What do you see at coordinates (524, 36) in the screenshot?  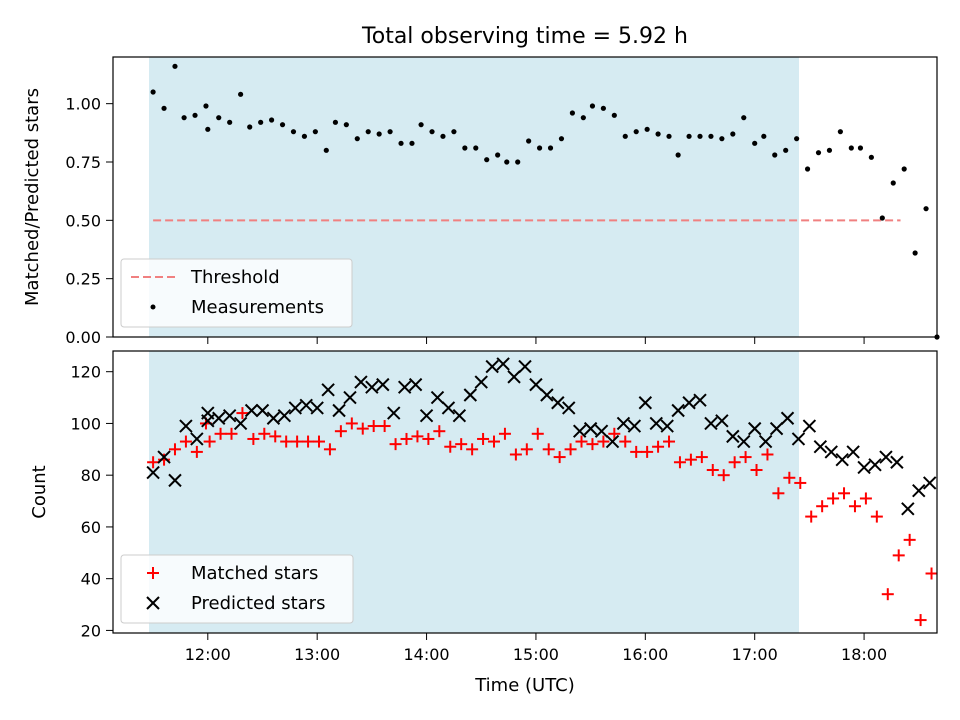 I see `top-chart-title: Total observing time = 5.92 h` at bounding box center [524, 36].